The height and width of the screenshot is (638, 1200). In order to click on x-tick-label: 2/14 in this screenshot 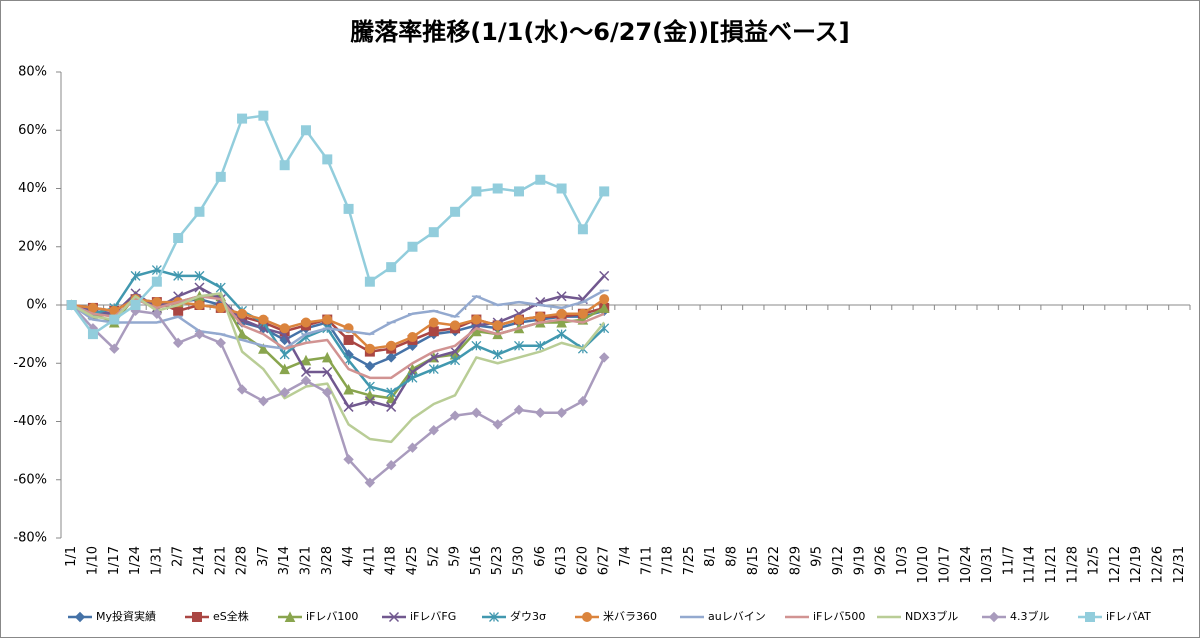, I will do `click(199, 560)`.